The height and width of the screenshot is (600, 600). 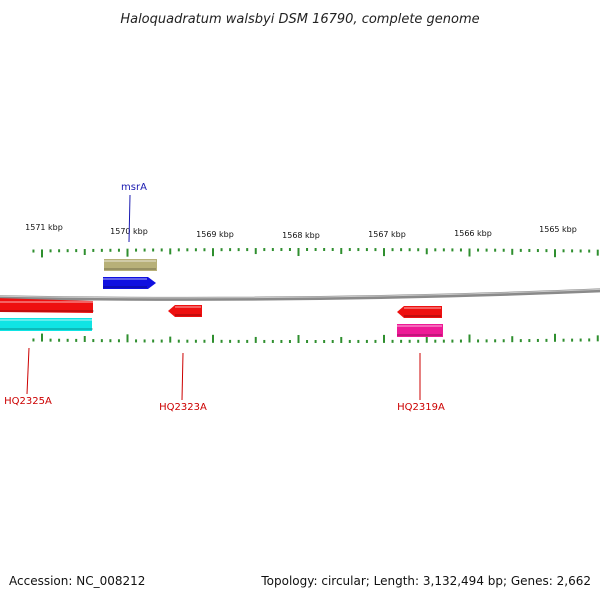 I want to click on outer-tick-marks, so click(x=315, y=253).